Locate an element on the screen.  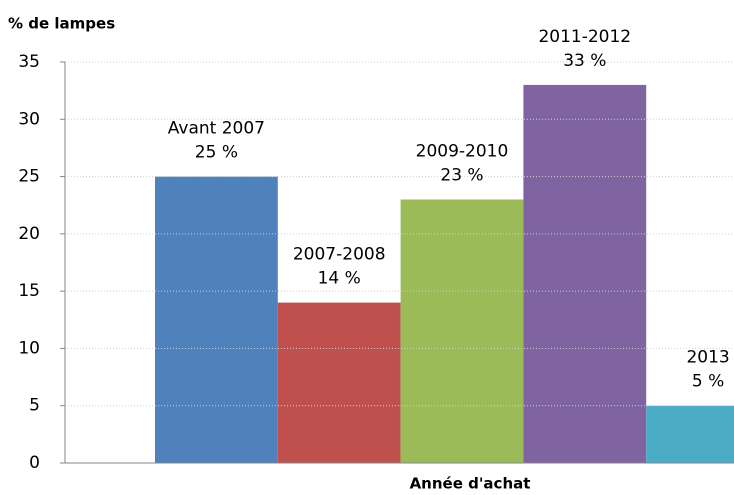
y-tick-label: 0 is located at coordinates (34, 463).